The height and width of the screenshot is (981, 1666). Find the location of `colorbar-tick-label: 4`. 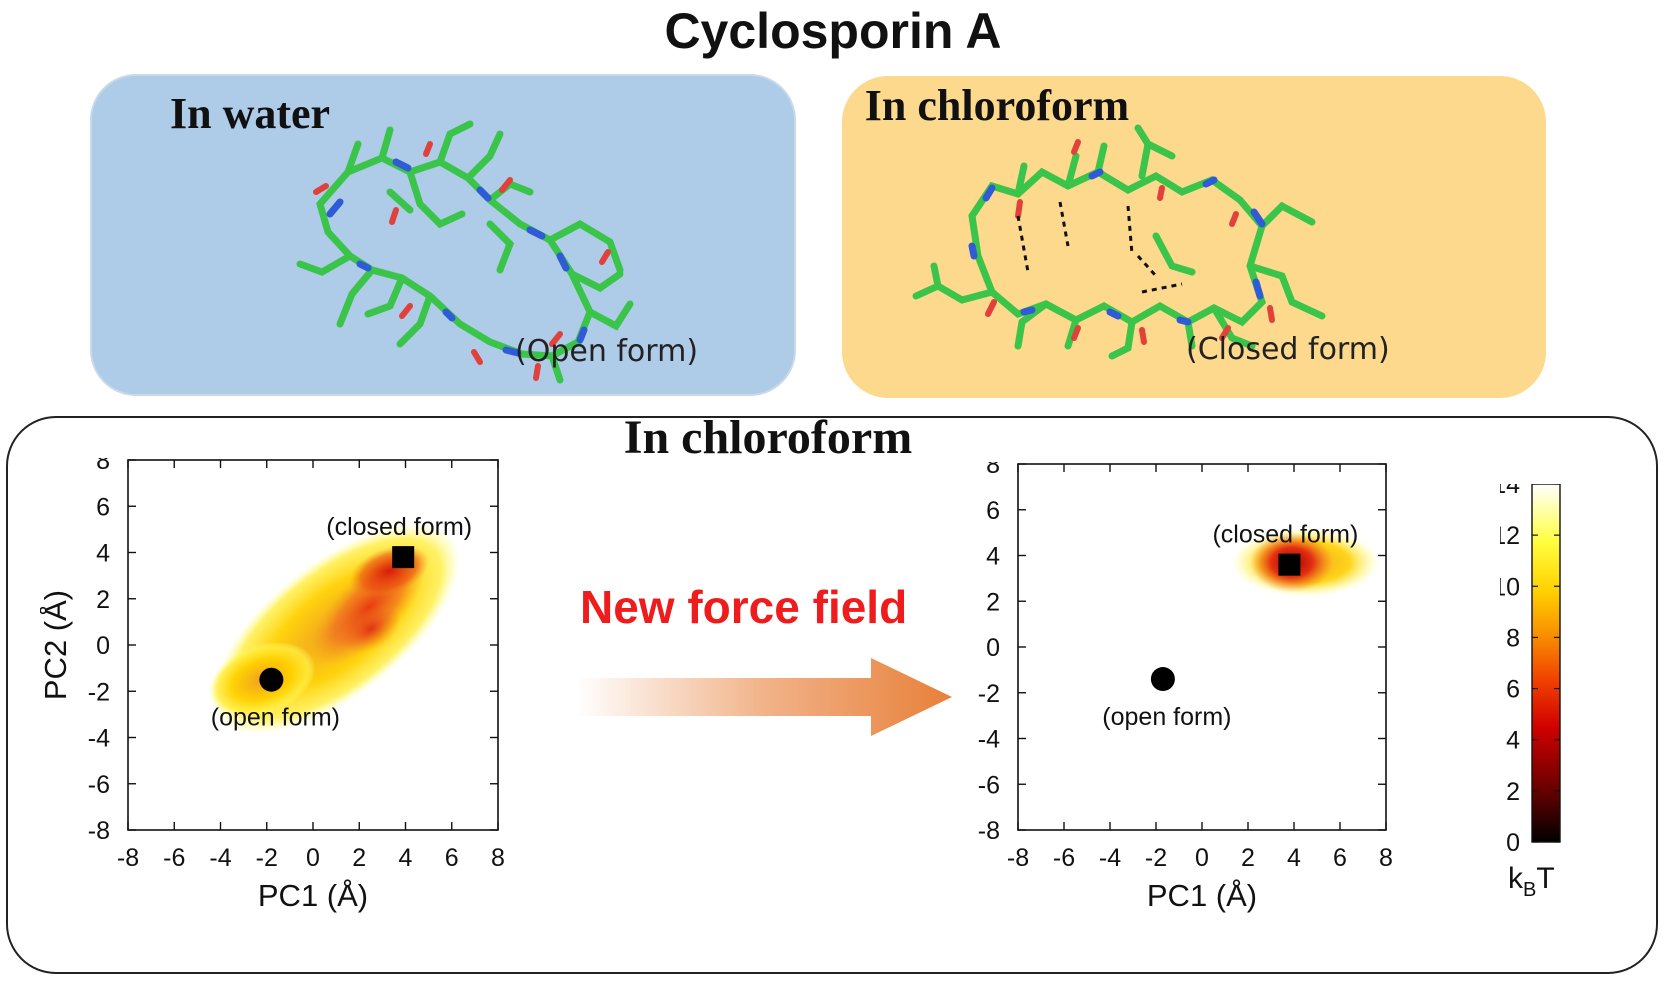

colorbar-tick-label: 4 is located at coordinates (1513, 741).